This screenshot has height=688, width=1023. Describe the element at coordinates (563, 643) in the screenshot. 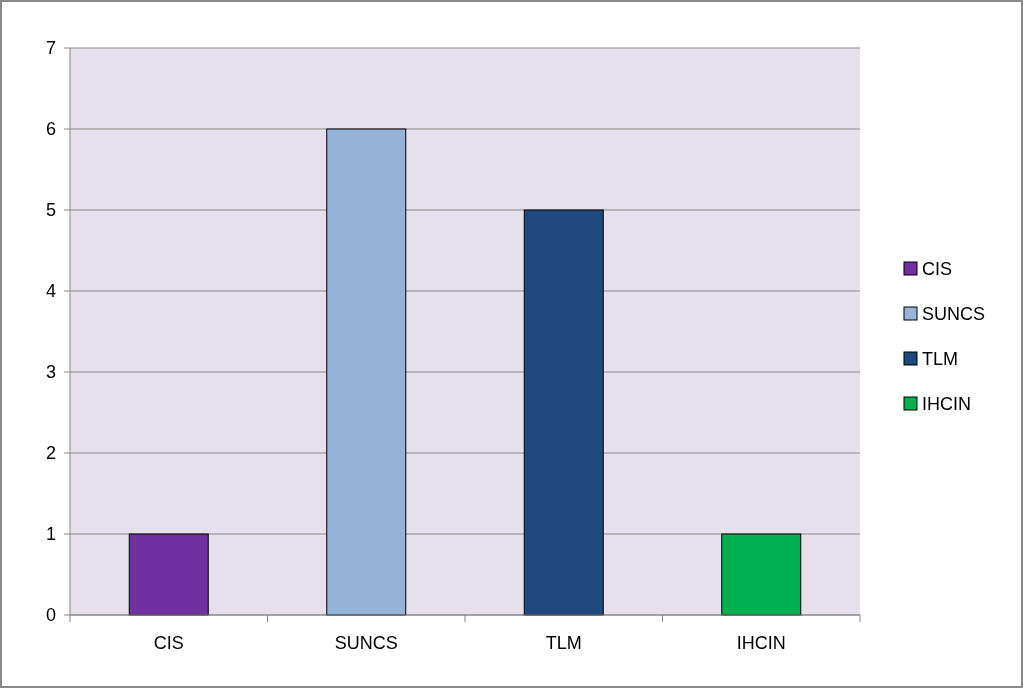

I see `x-tick-label: TLM` at that location.